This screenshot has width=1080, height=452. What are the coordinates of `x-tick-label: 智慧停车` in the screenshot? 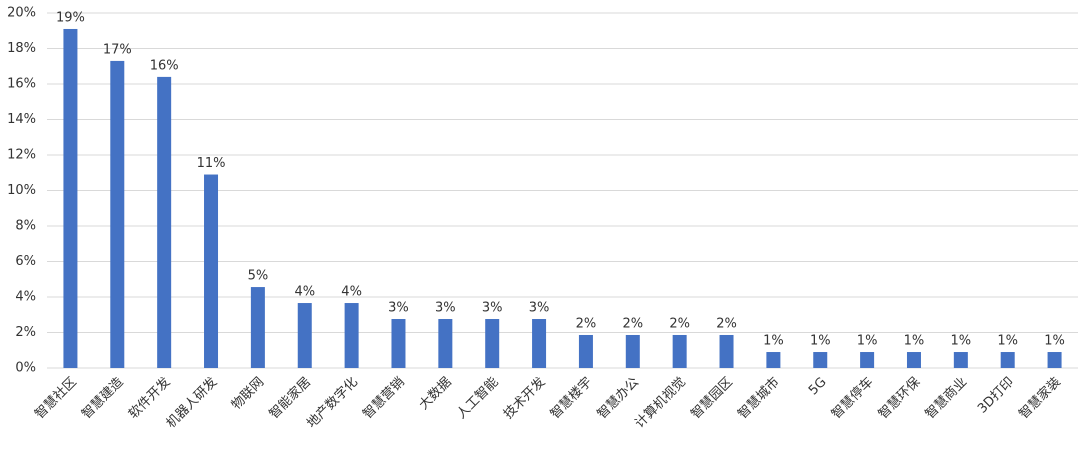 It's located at (852, 398).